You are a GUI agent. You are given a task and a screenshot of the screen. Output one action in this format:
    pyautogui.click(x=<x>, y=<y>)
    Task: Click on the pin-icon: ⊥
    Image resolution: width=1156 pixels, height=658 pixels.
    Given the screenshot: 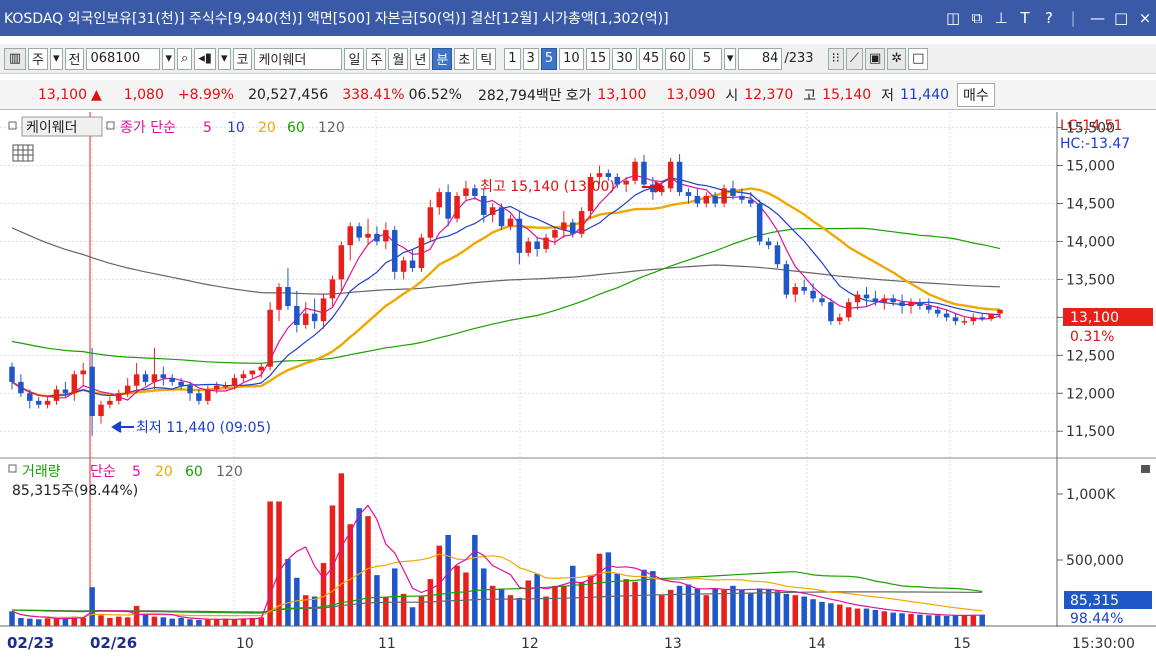 What is the action you would take?
    pyautogui.click(x=1001, y=18)
    